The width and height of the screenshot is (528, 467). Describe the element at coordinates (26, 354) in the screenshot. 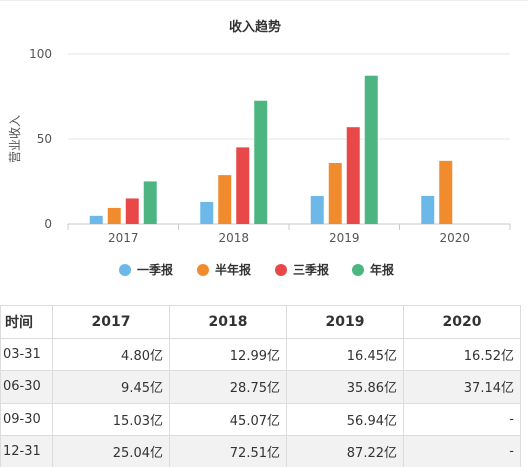

I see `period-cell: 03-31` at that location.